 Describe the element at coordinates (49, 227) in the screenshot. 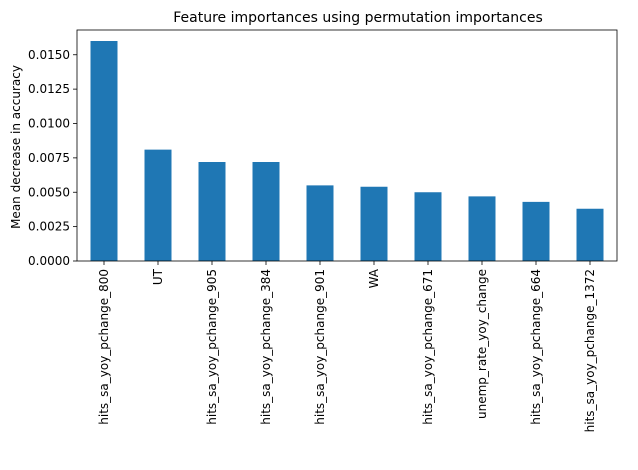

I see `y-tick-label: 0.0025` at that location.